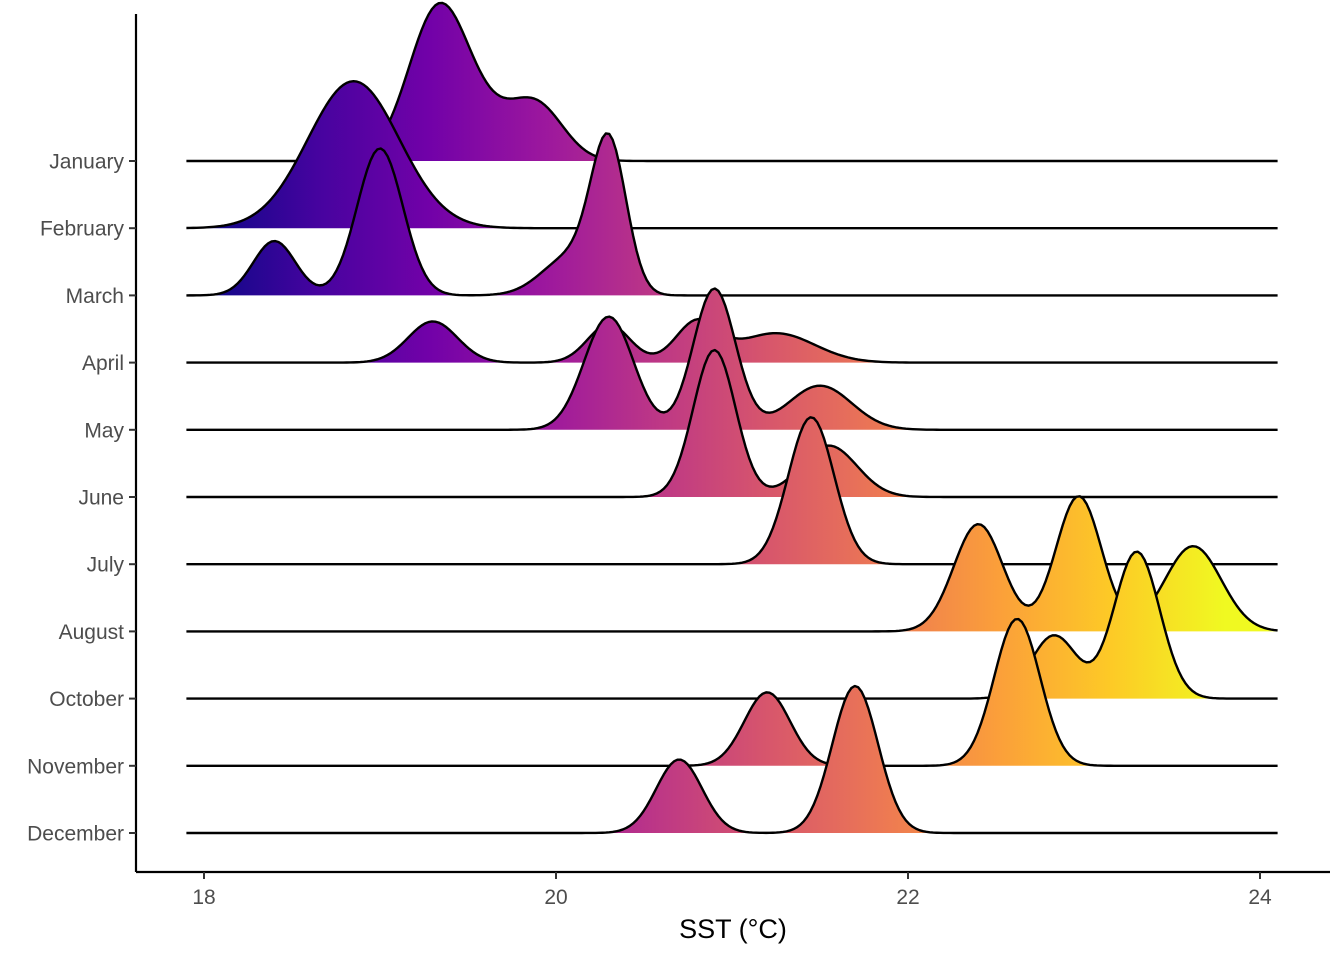  Describe the element at coordinates (104, 430) in the screenshot. I see `y-tick-label-may: May` at that location.